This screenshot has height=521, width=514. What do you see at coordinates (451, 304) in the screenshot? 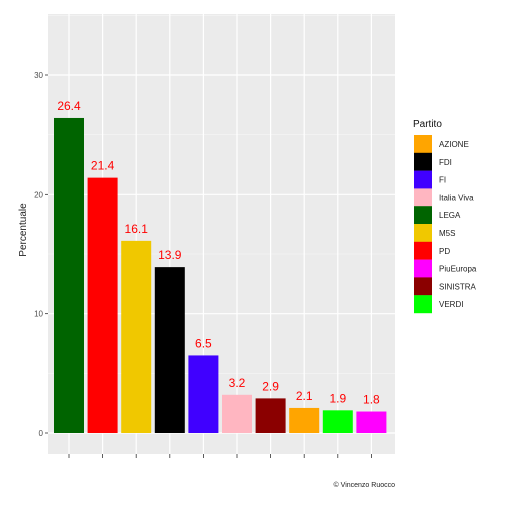
I see `legend-label: VERDI` at bounding box center [451, 304].